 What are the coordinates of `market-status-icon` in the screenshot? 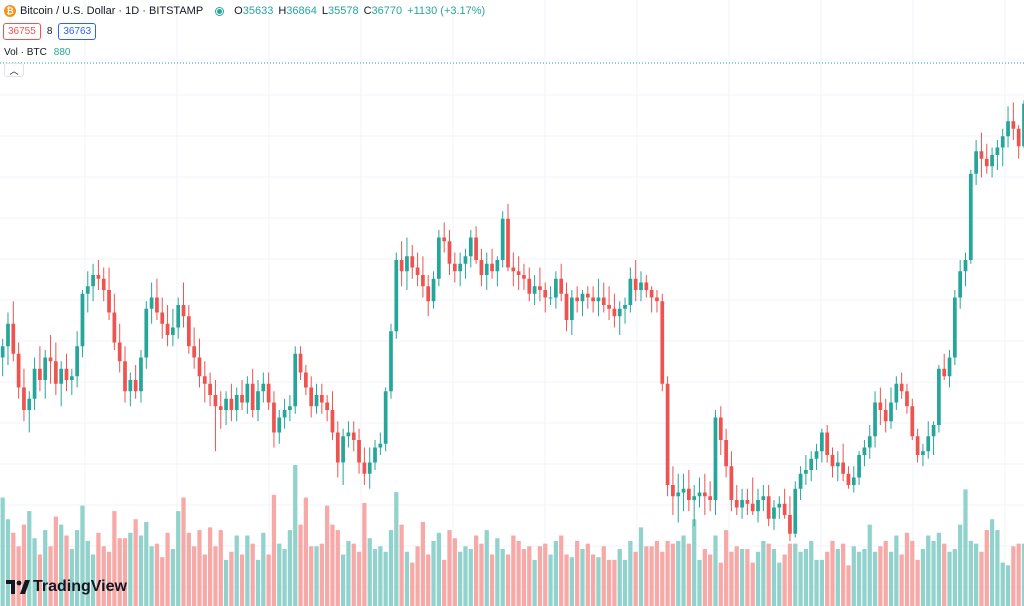 It's located at (220, 11).